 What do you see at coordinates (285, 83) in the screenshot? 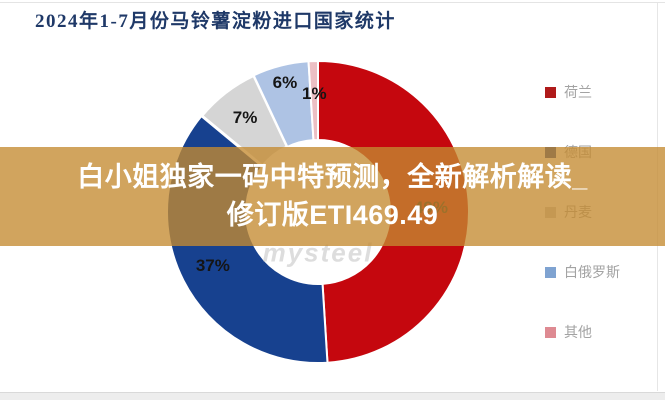
I see `slice-label-白俄罗斯: 6%` at bounding box center [285, 83].